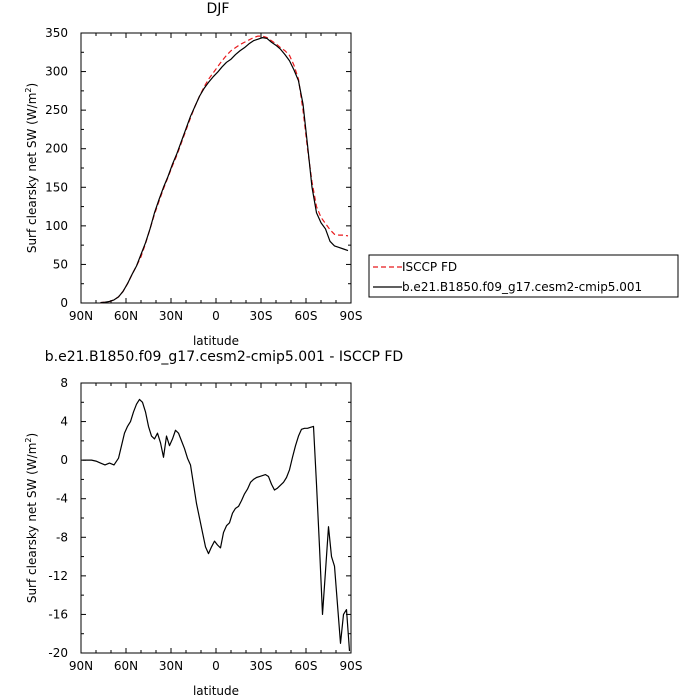  Describe the element at coordinates (56, 33) in the screenshot. I see `top-y-tick-label: 350` at that location.